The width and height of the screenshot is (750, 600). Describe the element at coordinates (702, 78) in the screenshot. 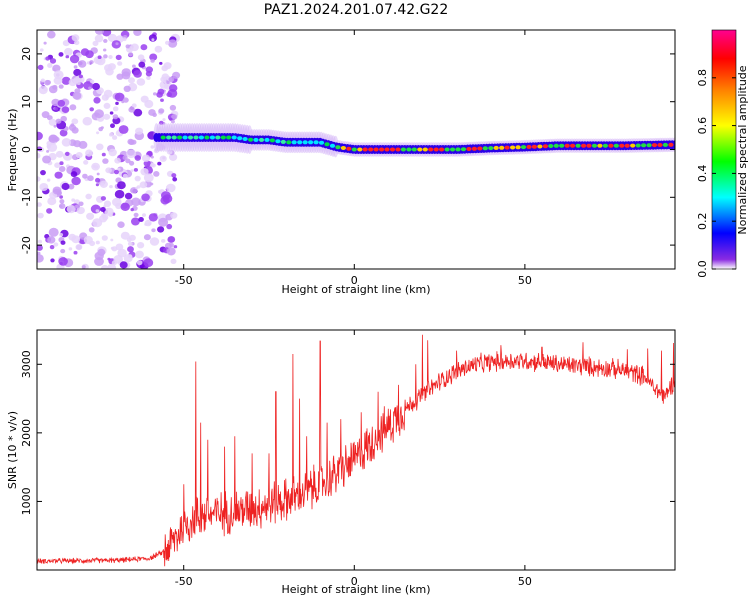

I see `colorbar-tick-label: 0.8` at that location.